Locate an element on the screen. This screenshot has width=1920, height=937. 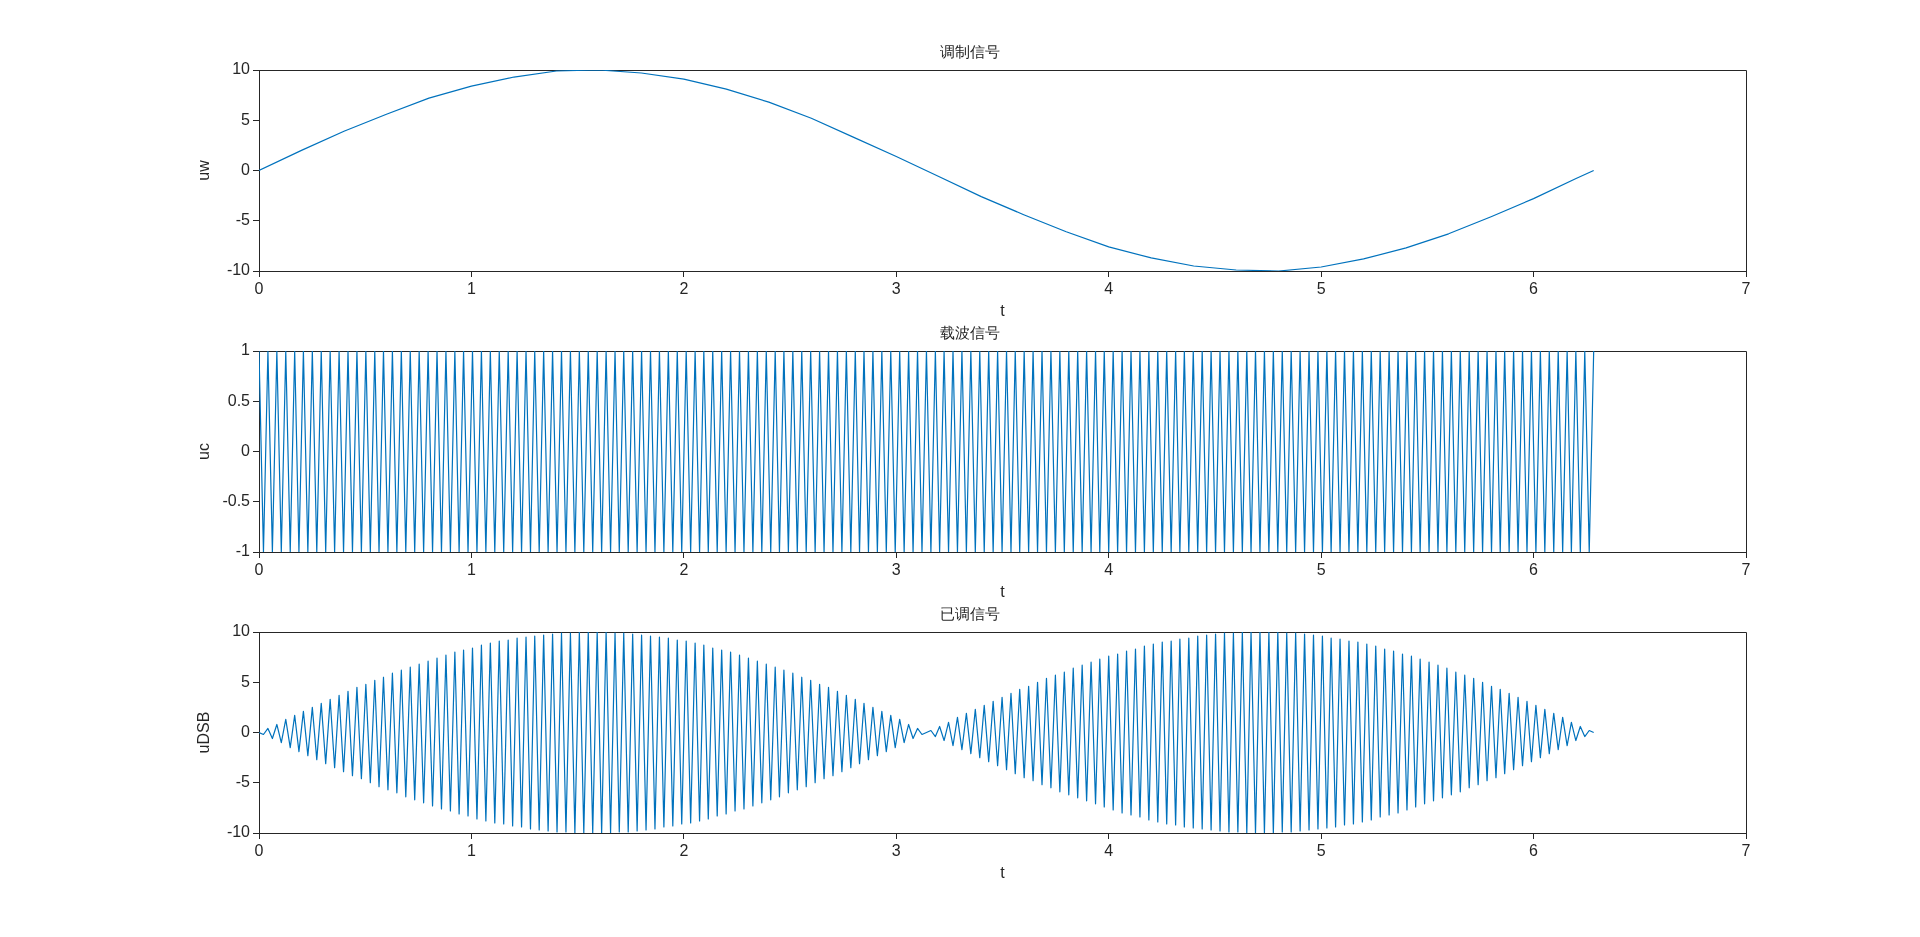
chart-title: 载波信号 is located at coordinates (969, 333).